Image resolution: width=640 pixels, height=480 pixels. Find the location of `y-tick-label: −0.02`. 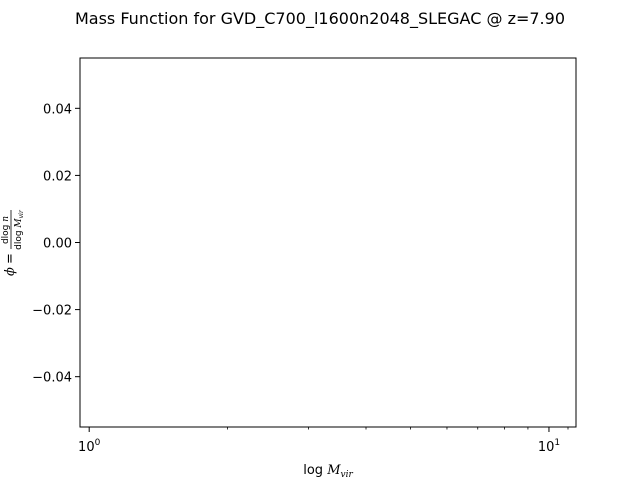

y-tick-label: −0.02 is located at coordinates (52, 311).